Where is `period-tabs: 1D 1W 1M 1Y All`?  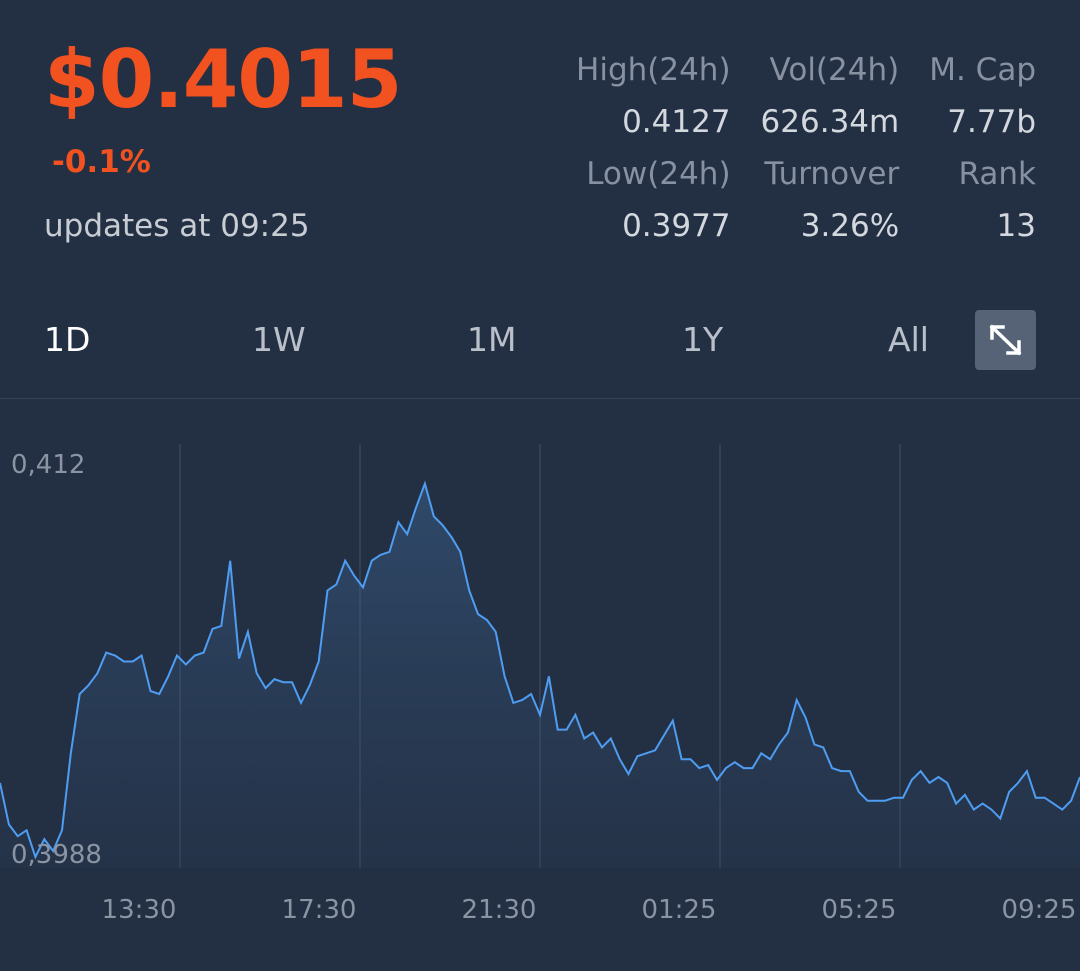
period-tabs: 1D 1W 1M 1Y All is located at coordinates (540, 340).